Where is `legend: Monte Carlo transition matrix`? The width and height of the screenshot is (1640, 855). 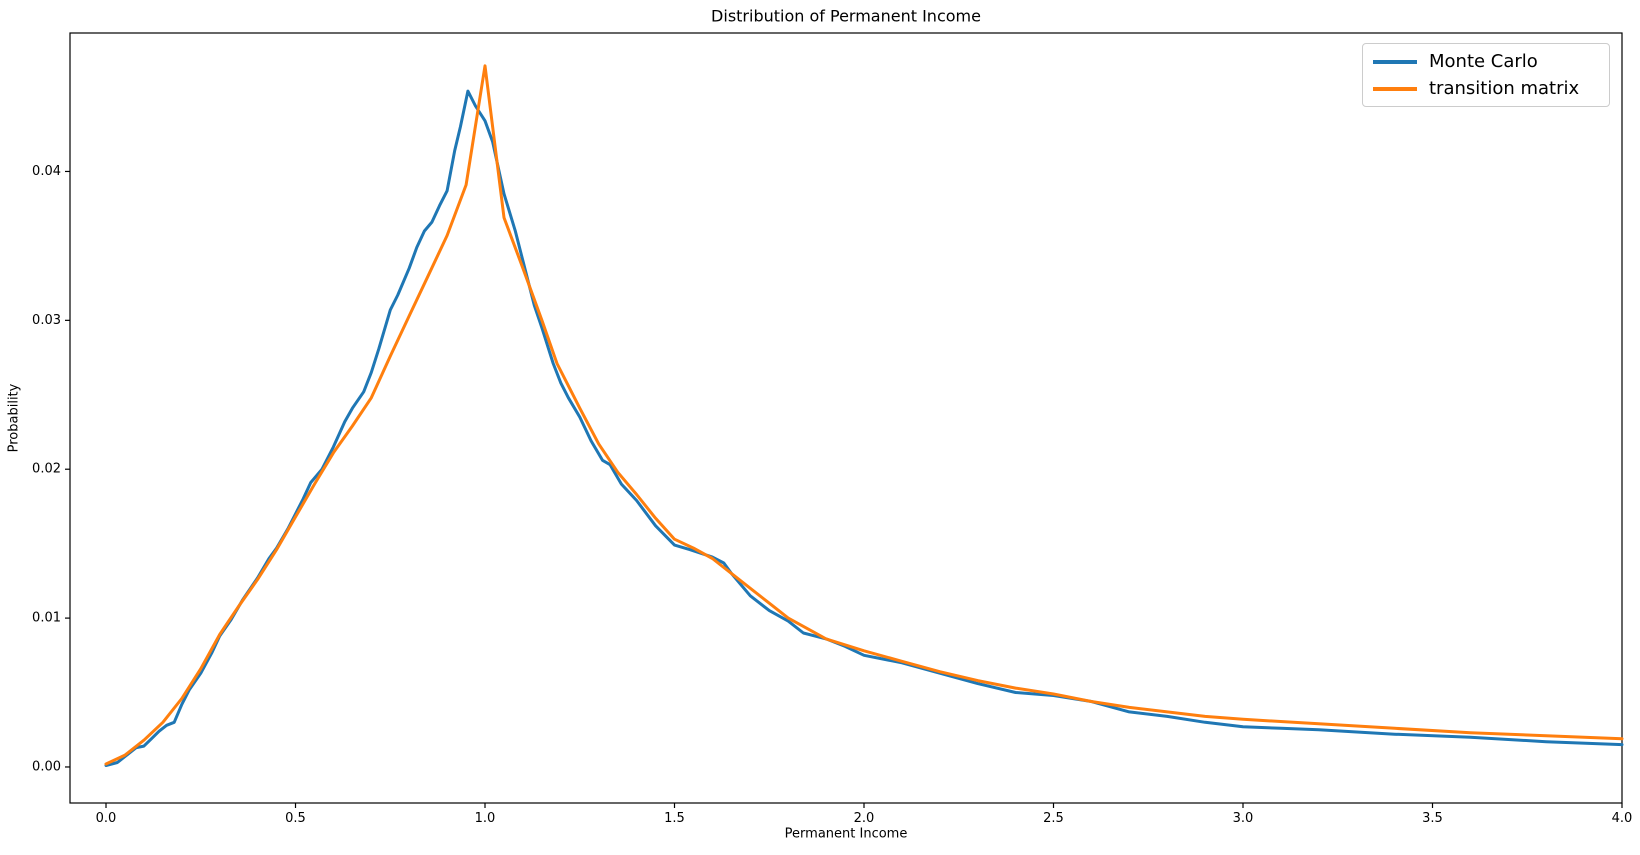 legend: Monte Carlo transition matrix is located at coordinates (1486, 75).